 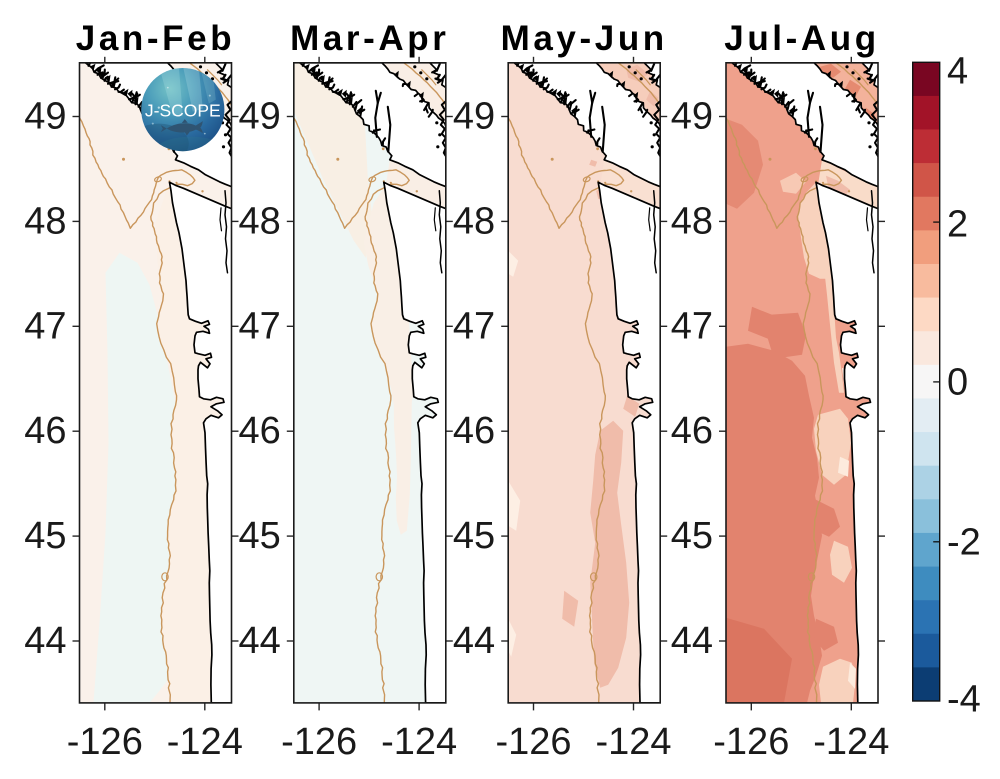 I want to click on svg-text: -2, so click(x=964, y=542).